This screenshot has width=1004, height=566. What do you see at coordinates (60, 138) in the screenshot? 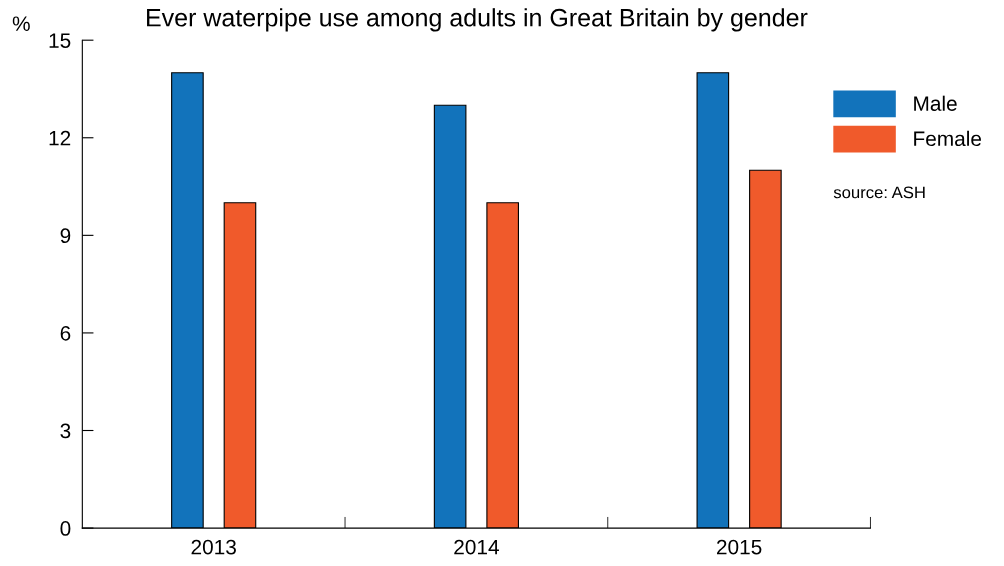
I see `y-tick-label: 12` at bounding box center [60, 138].